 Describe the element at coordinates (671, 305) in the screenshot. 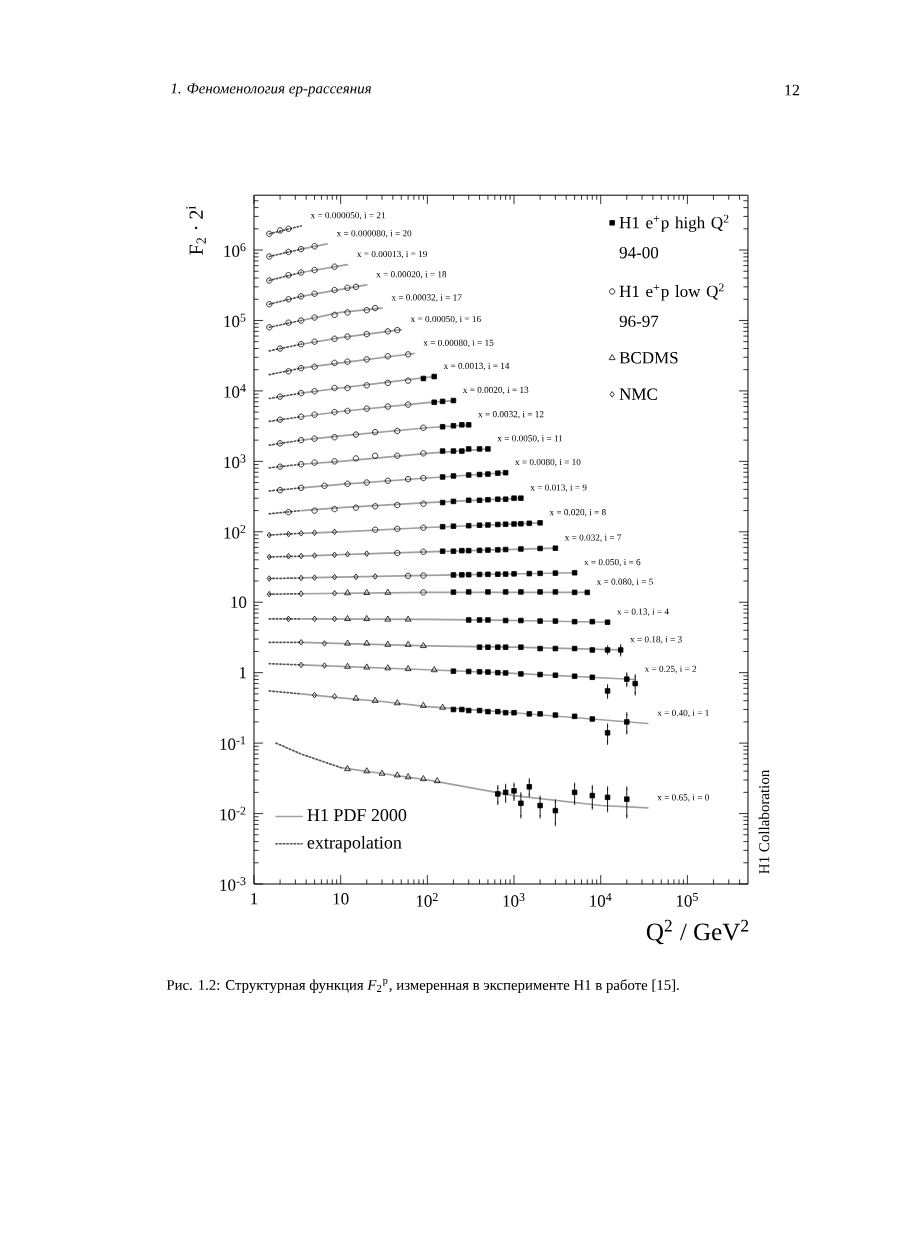

I see `text: H1 e$^{+}$p low Q$^{2}$ 96-97` at that location.